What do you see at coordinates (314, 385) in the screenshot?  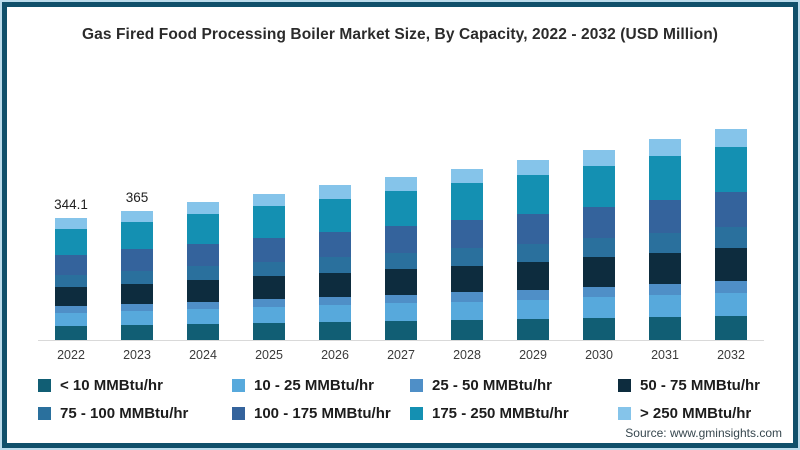 I see `legend-label: 10 - 25 MMBtu/hr` at bounding box center [314, 385].